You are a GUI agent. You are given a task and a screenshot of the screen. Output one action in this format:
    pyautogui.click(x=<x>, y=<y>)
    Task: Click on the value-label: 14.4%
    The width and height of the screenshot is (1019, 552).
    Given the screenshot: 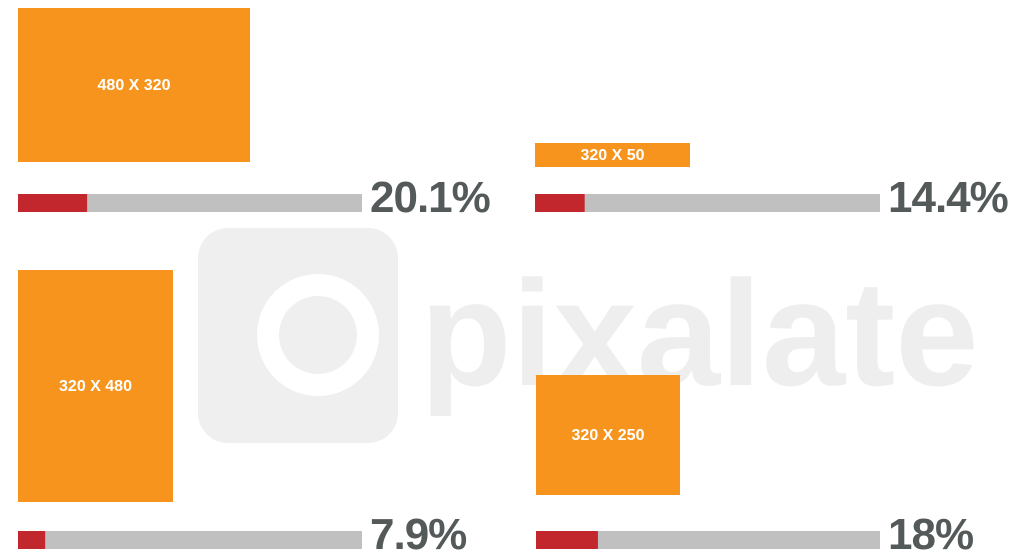 What is the action you would take?
    pyautogui.click(x=948, y=197)
    